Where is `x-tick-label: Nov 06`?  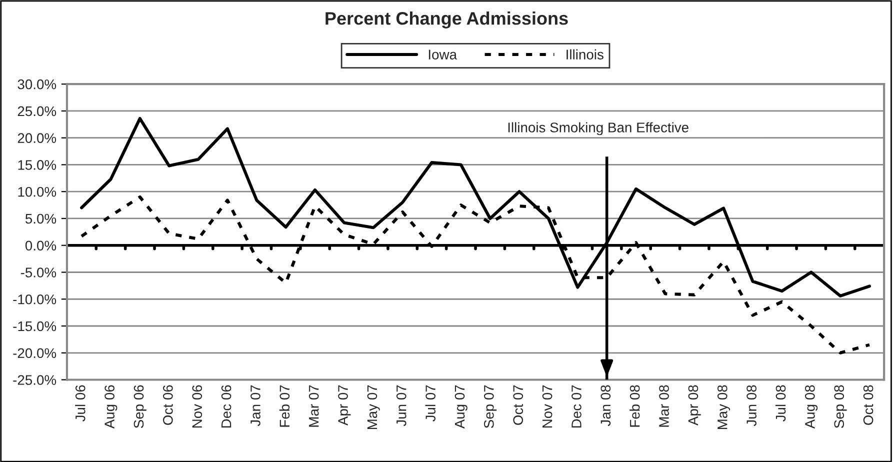
x-tick-label: Nov 06 is located at coordinates (197, 406).